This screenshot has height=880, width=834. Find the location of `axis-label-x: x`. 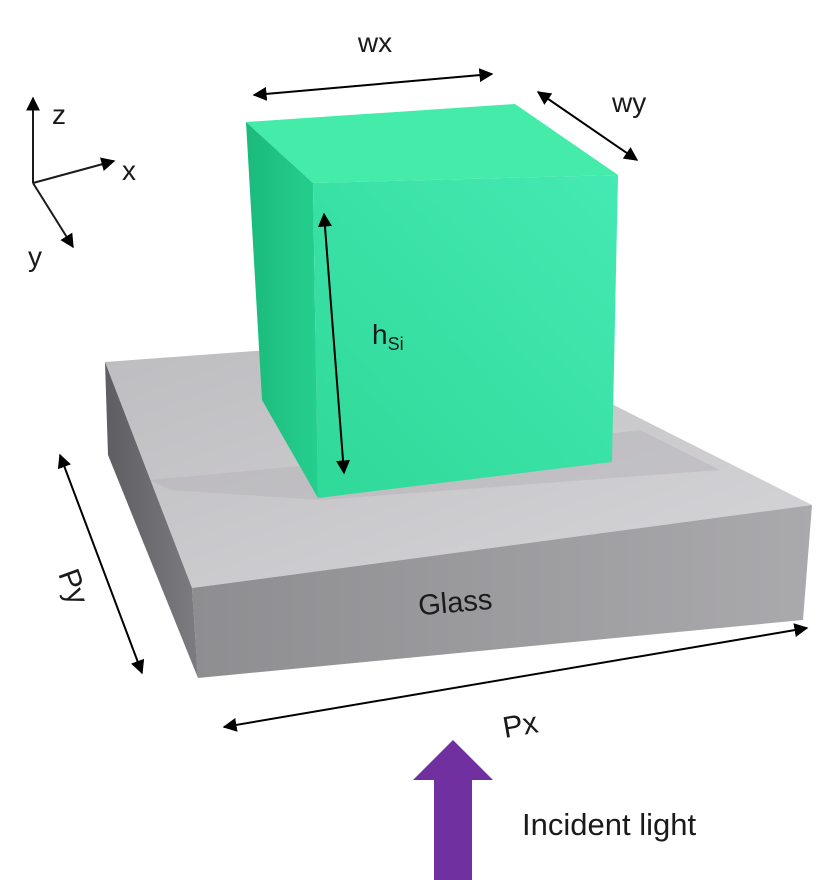

axis-label-x: x is located at coordinates (129, 170).